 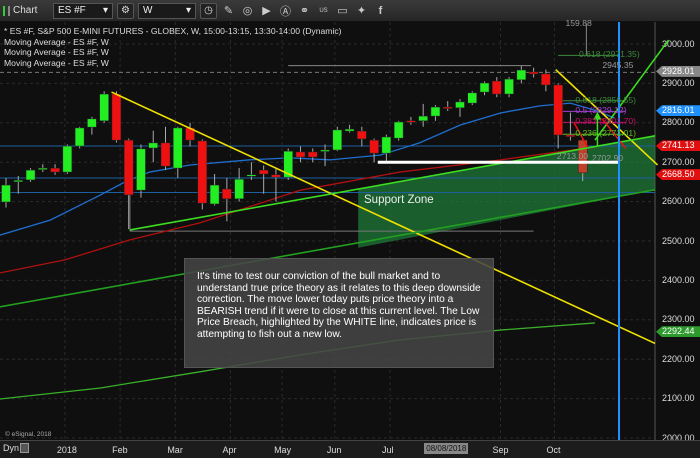 What do you see at coordinates (228, 11) in the screenshot?
I see `pencil-icon: ✎` at bounding box center [228, 11].